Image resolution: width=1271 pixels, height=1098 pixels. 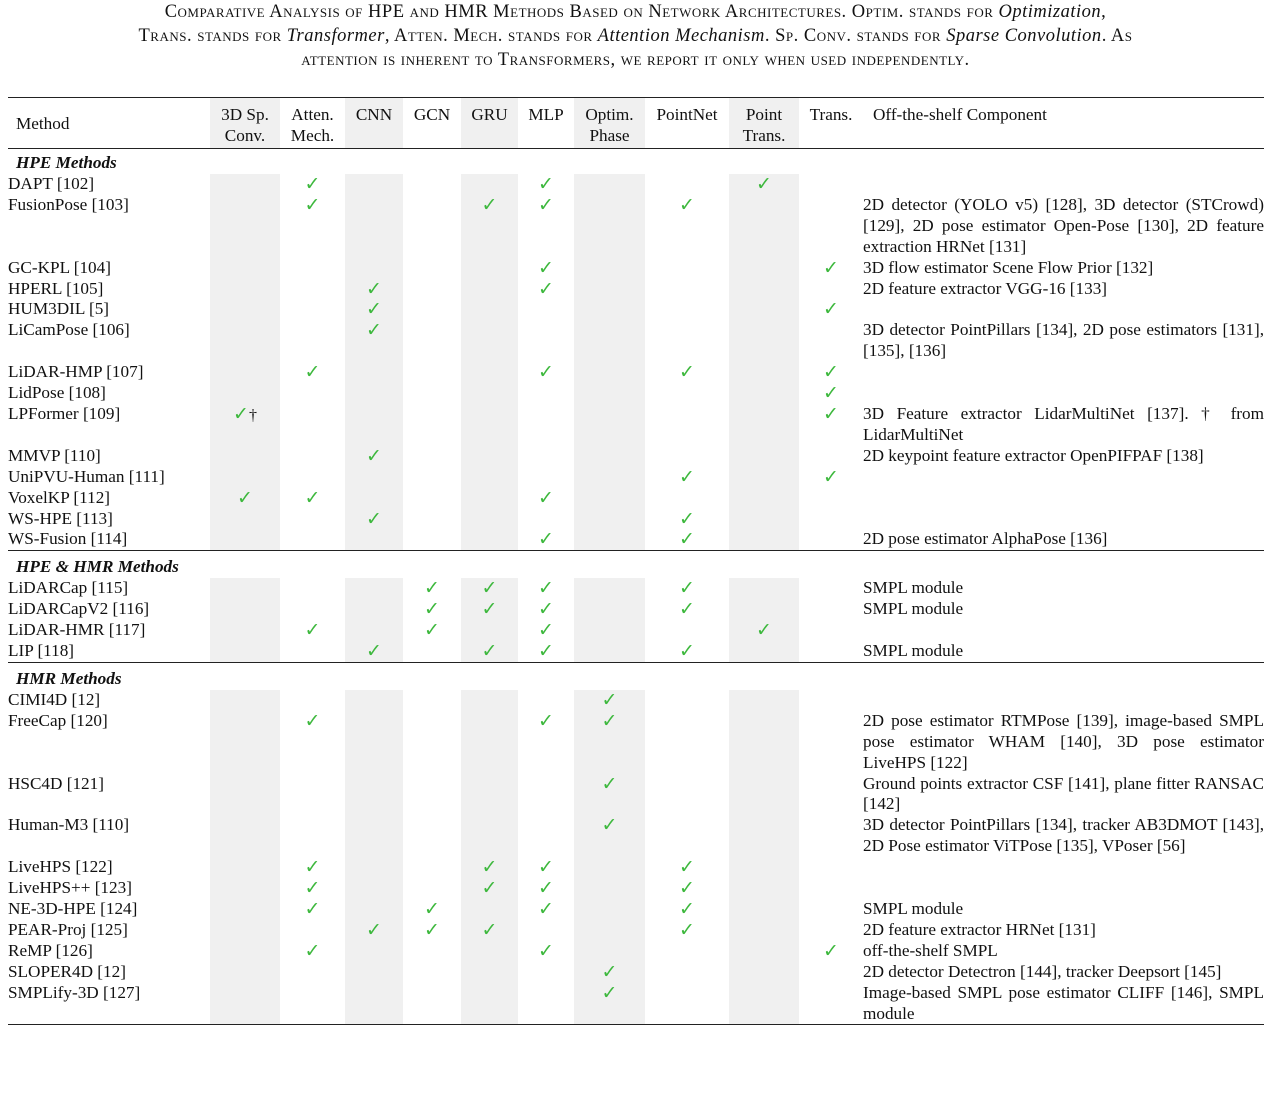 What do you see at coordinates (979, 929) in the screenshot?
I see `component-cell: 2D feature extractor HRNet [131]` at bounding box center [979, 929].